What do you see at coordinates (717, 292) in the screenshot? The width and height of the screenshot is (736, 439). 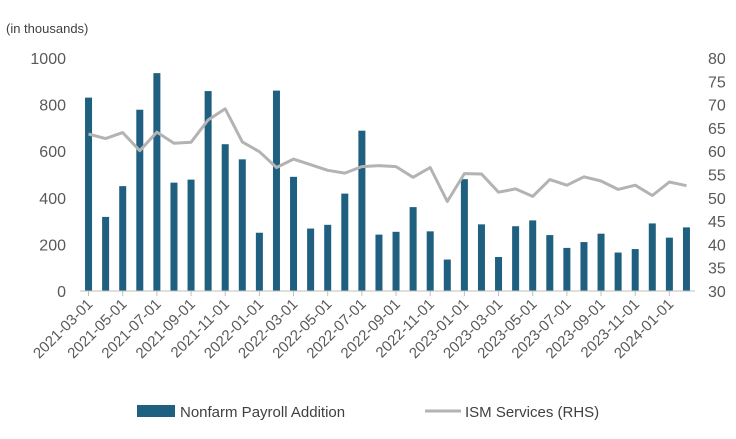 I see `y-right-tick-label: 30` at bounding box center [717, 292].